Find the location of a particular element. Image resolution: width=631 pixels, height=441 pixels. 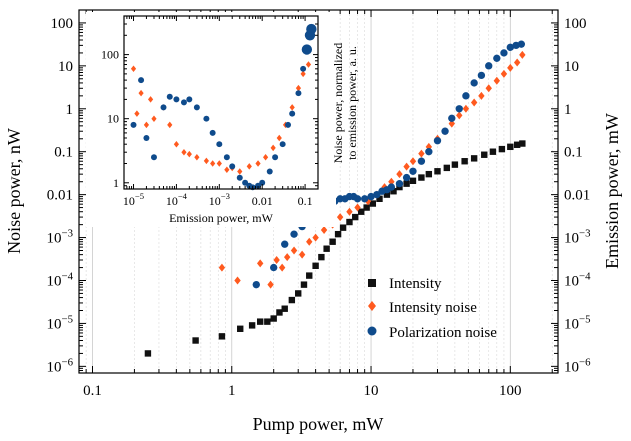

y-tick-label-left-0-01: 0.01 is located at coordinates (60, 196).